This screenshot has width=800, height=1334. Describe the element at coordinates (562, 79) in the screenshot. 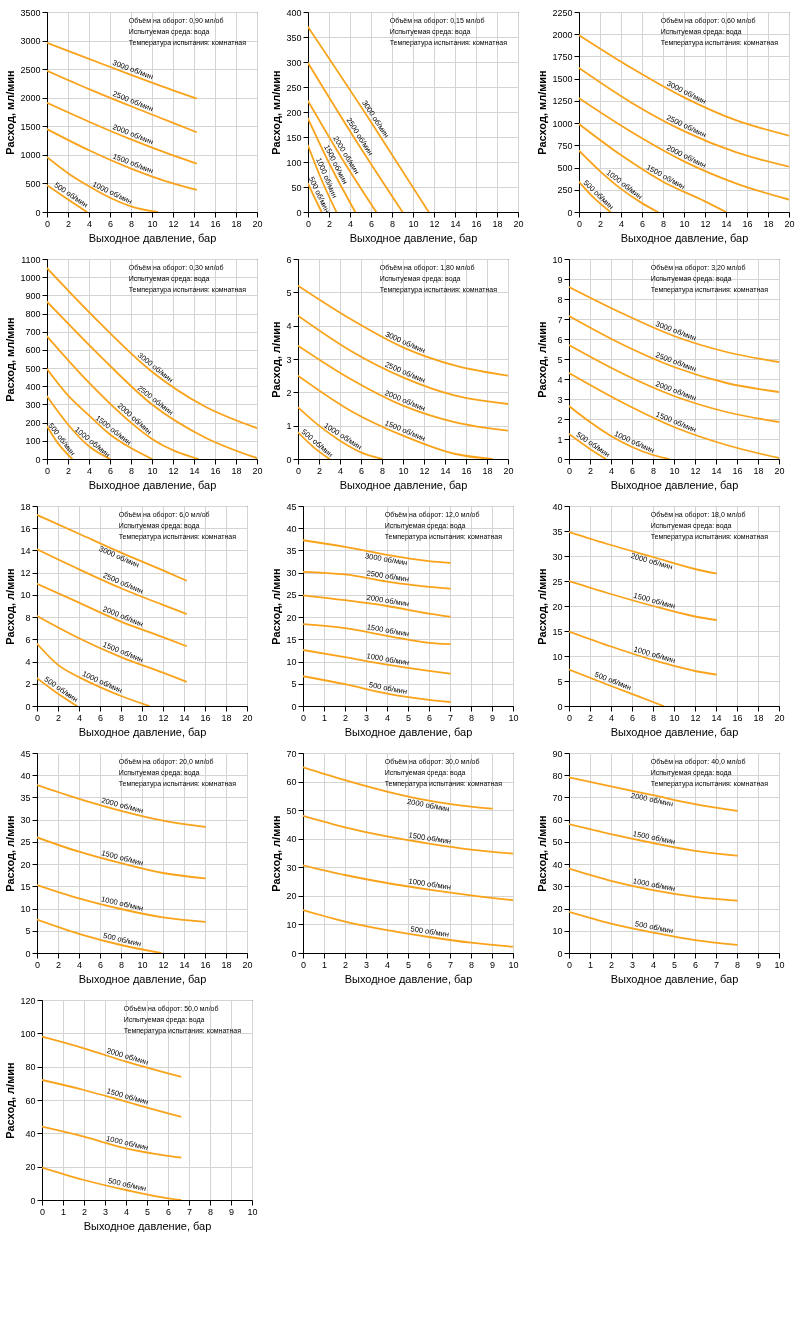

I see `y-tick-label: 1500` at that location.